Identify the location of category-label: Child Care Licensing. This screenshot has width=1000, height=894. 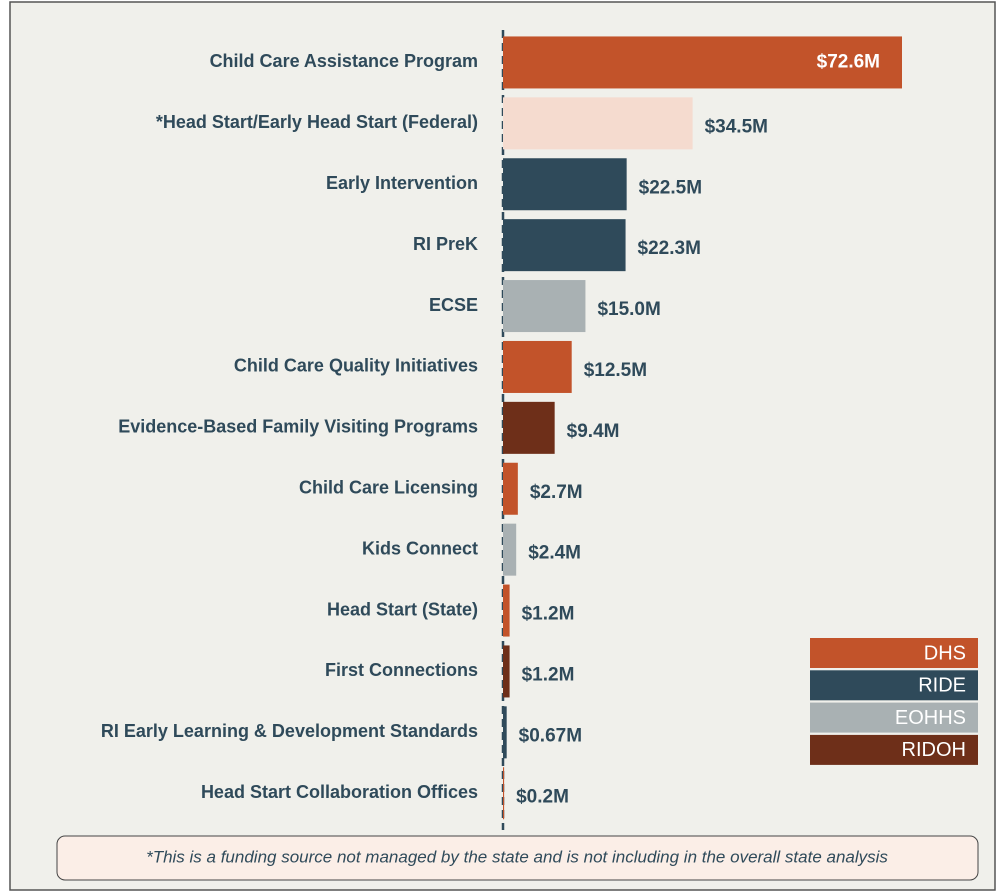
(388, 488).